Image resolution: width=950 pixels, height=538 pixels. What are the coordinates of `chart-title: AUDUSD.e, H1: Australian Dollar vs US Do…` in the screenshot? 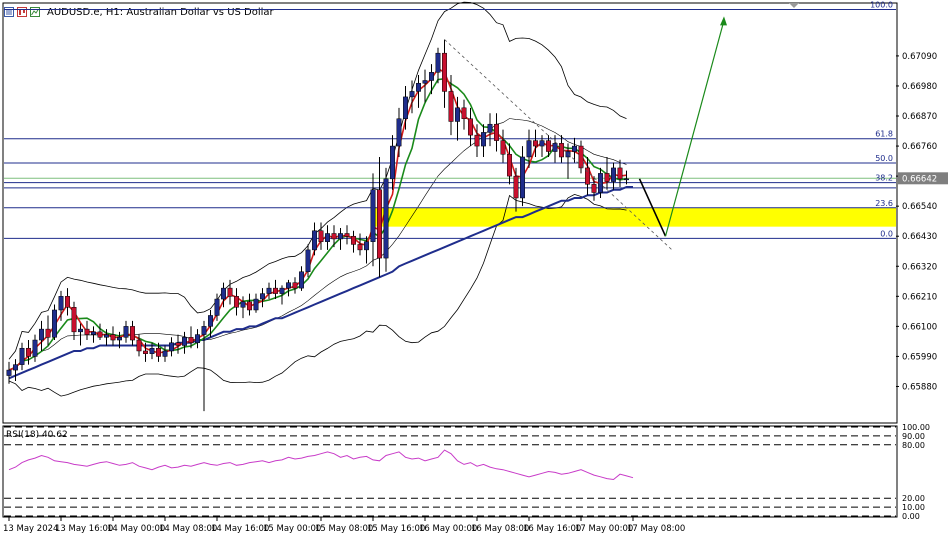 It's located at (160, 12).